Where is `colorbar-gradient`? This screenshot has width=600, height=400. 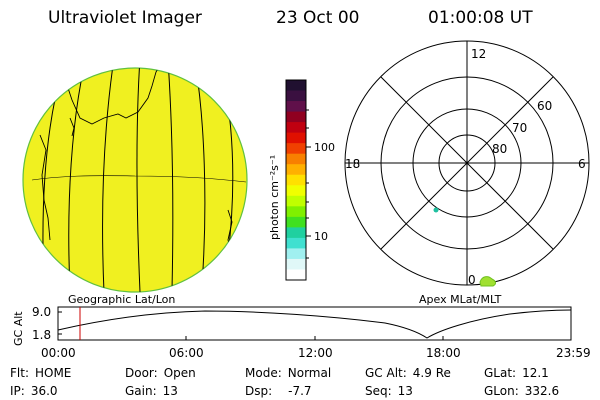
colorbar-gradient is located at coordinates (296, 180).